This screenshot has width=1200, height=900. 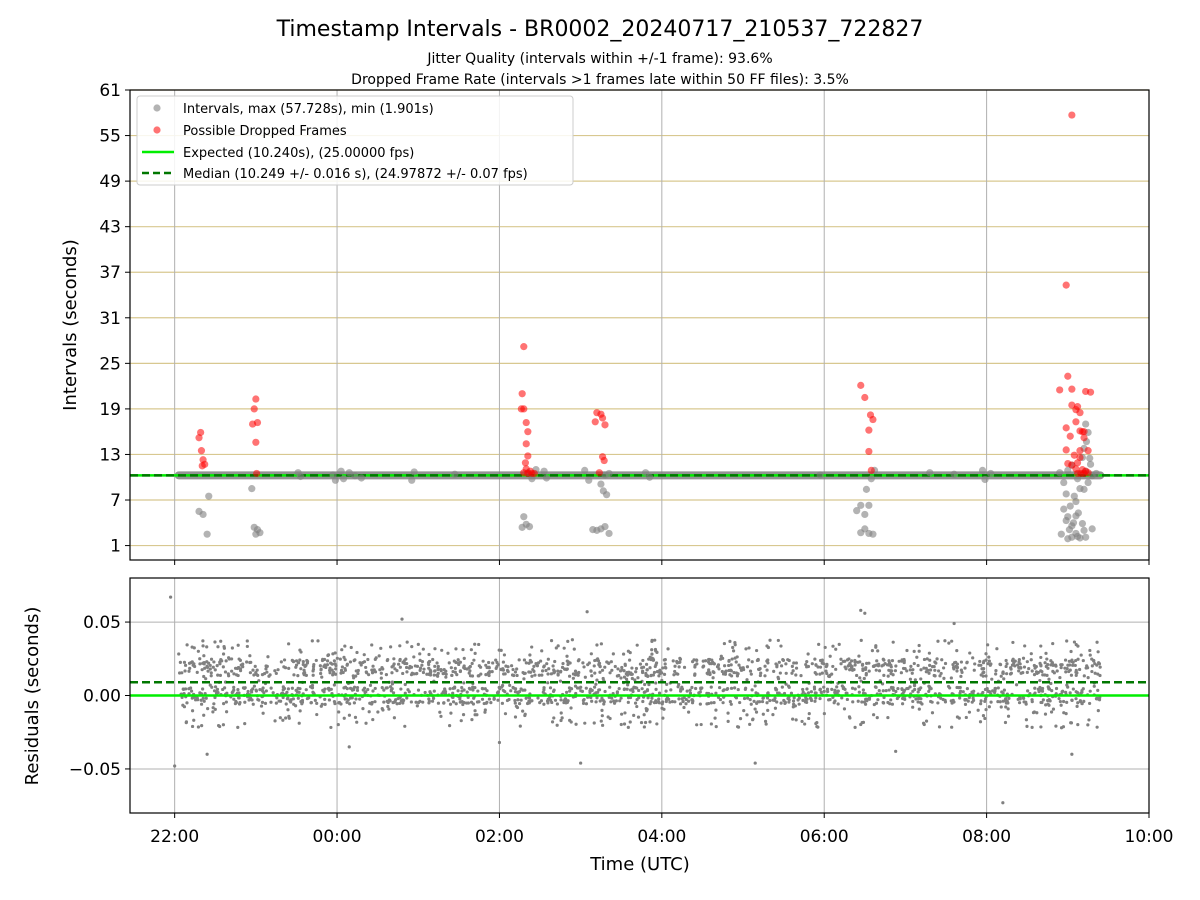 What do you see at coordinates (1149, 837) in the screenshot?
I see `time-x-tick-label: 10:00` at bounding box center [1149, 837].